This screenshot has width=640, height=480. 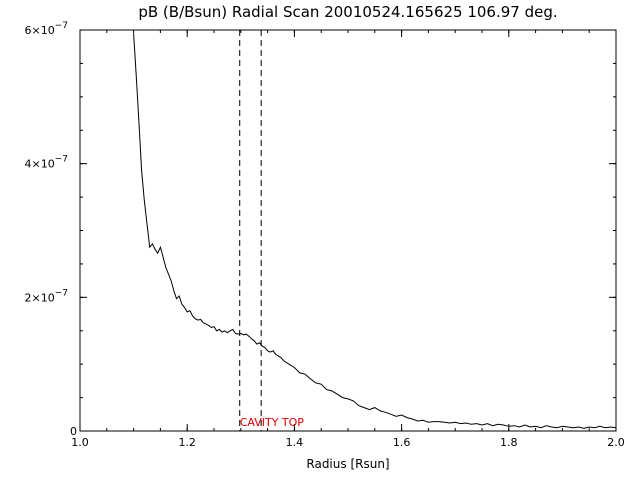 I want to click on y-tick-label: 4×10⁻⁷, so click(x=47, y=163).